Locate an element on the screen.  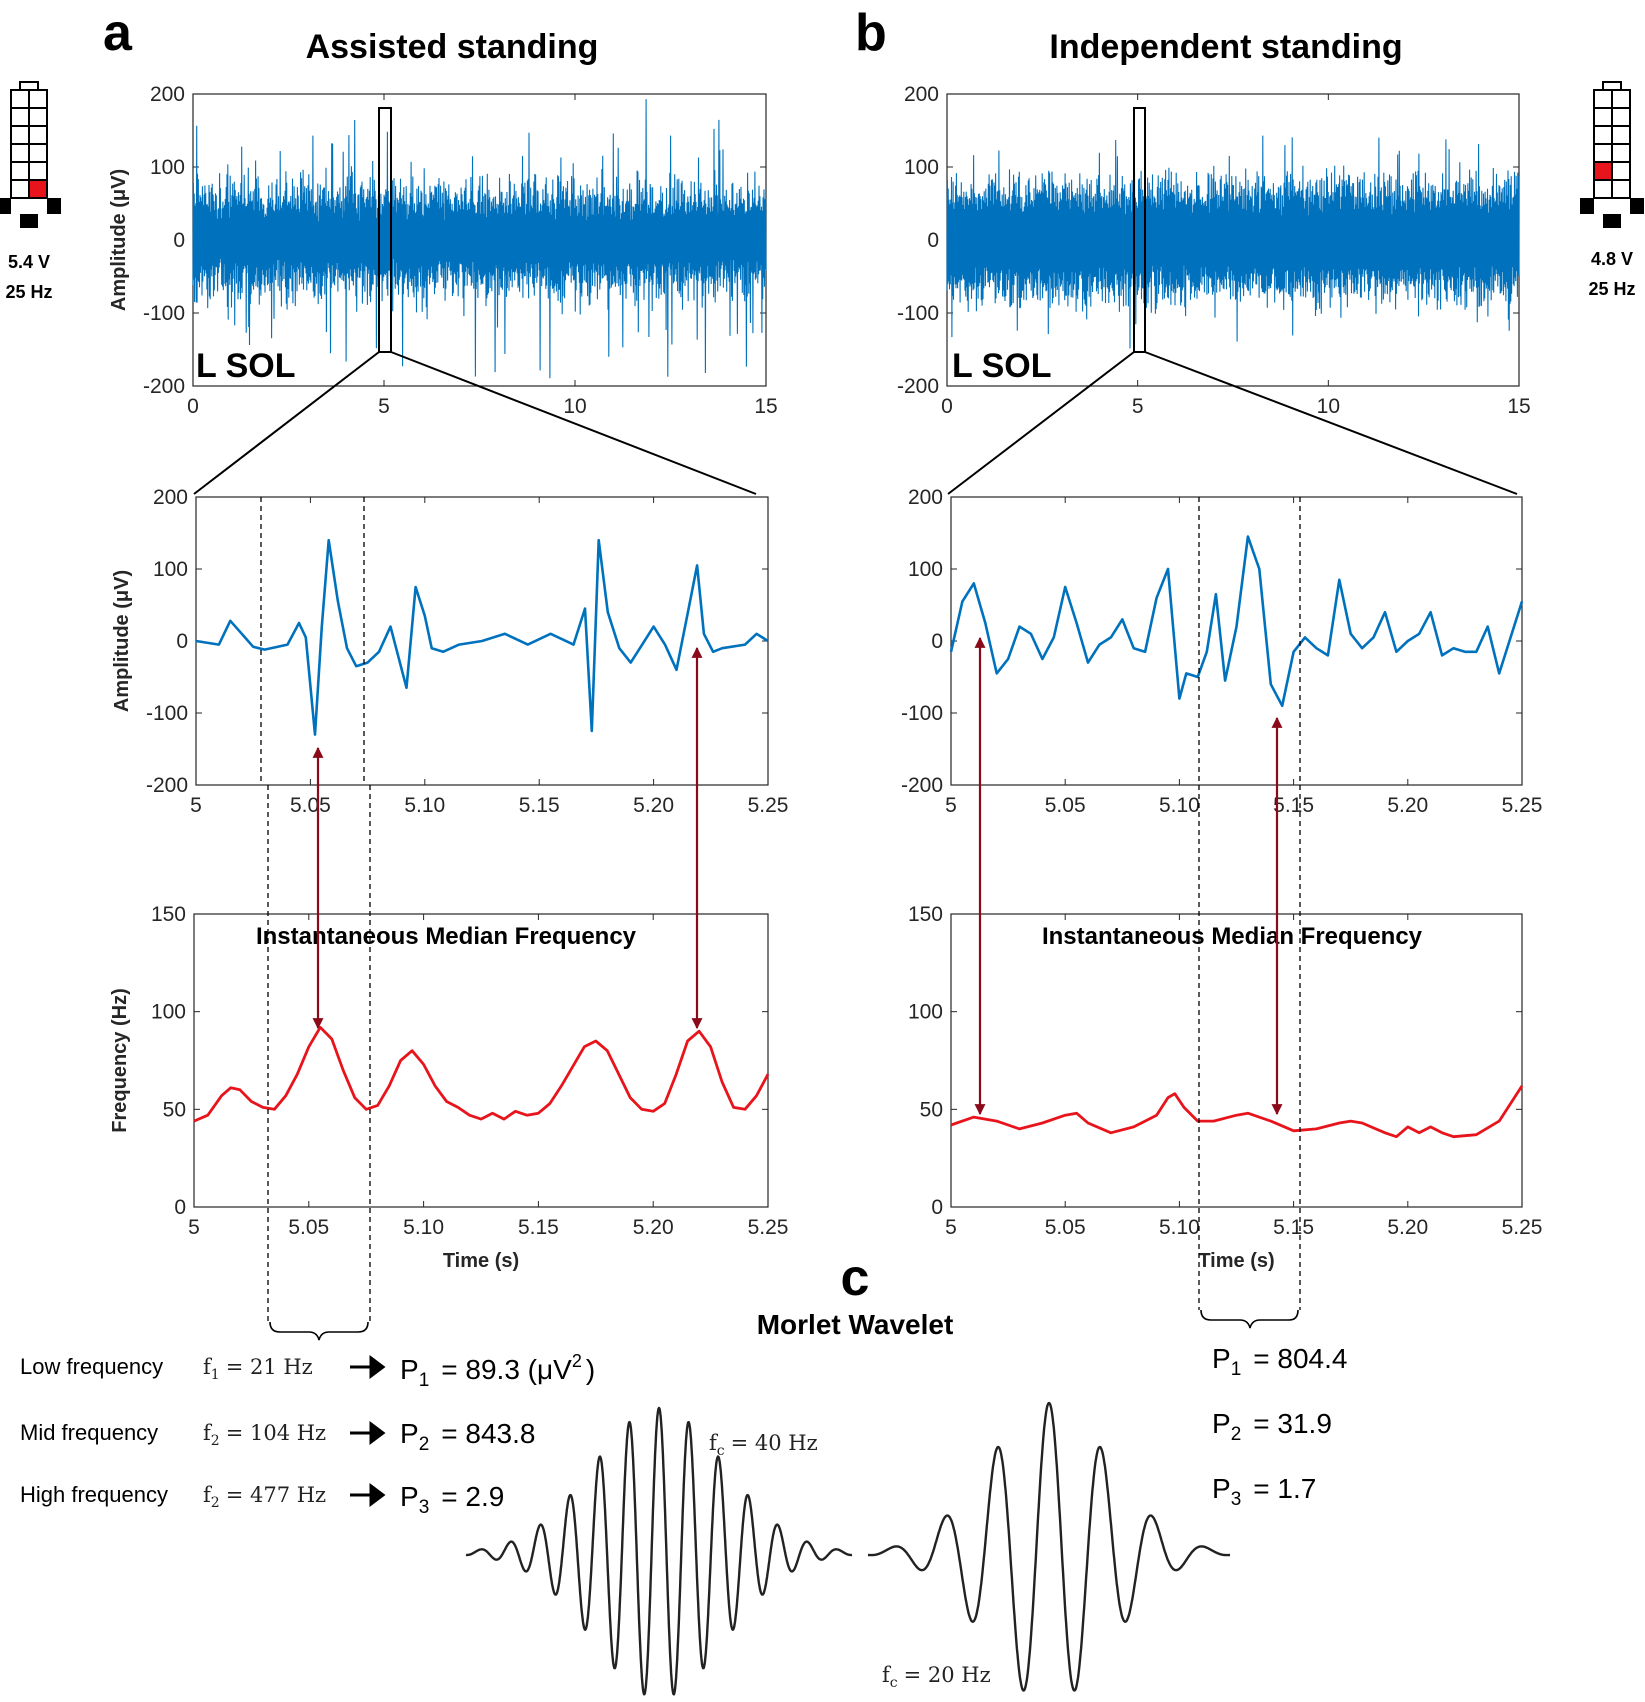
wavelet-40hz-label: fc = 40 Hz is located at coordinates (763, 1445).